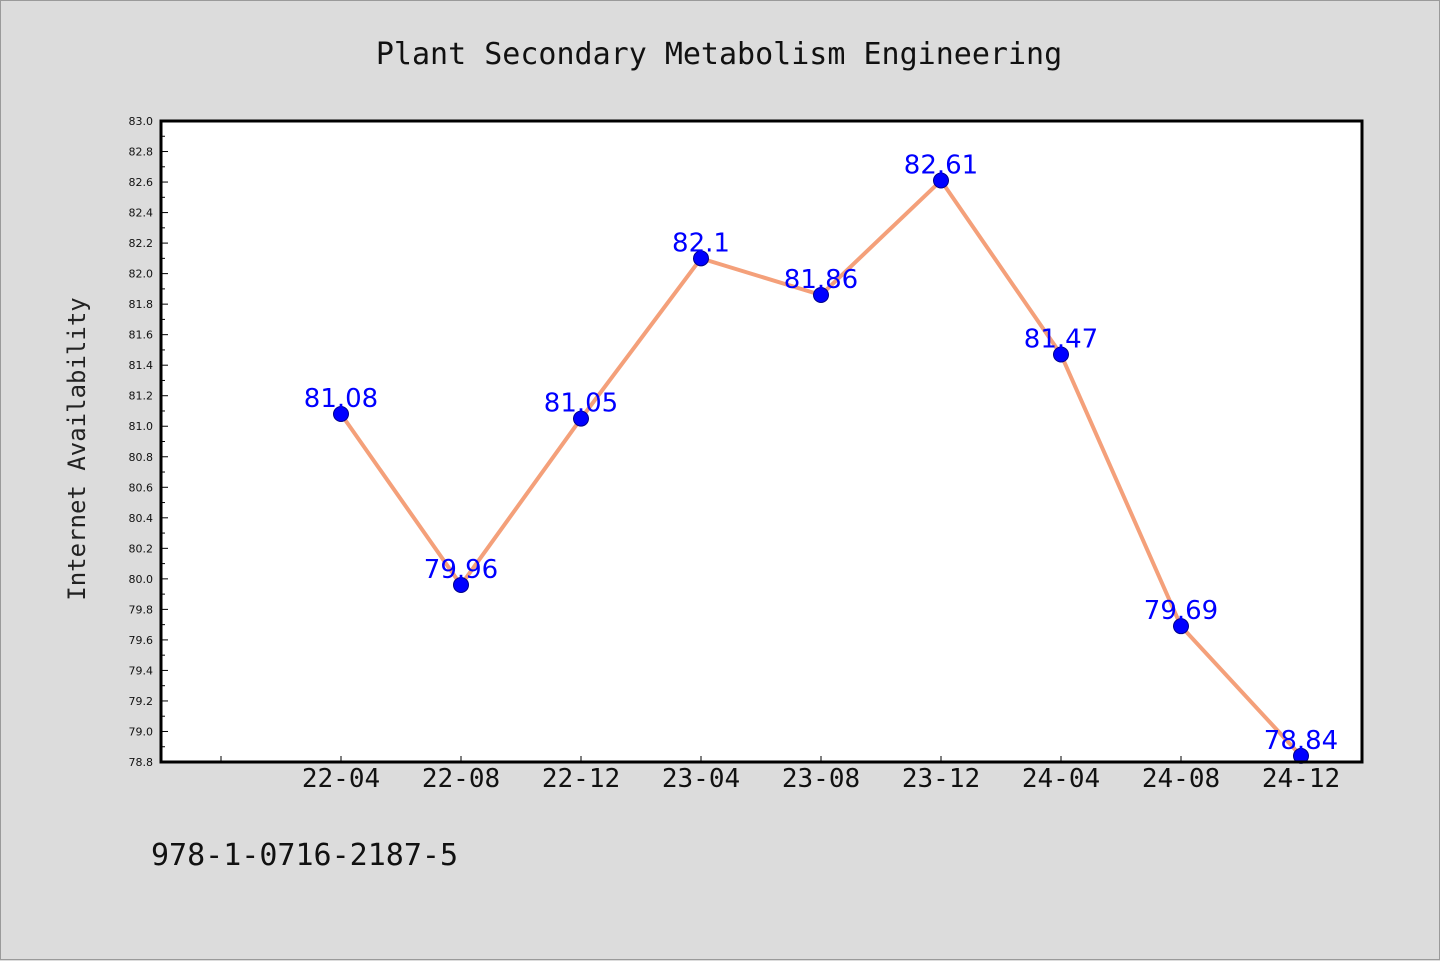 The width and height of the screenshot is (1440, 961). I want to click on y-tick-label: 79.2, so click(141, 701).